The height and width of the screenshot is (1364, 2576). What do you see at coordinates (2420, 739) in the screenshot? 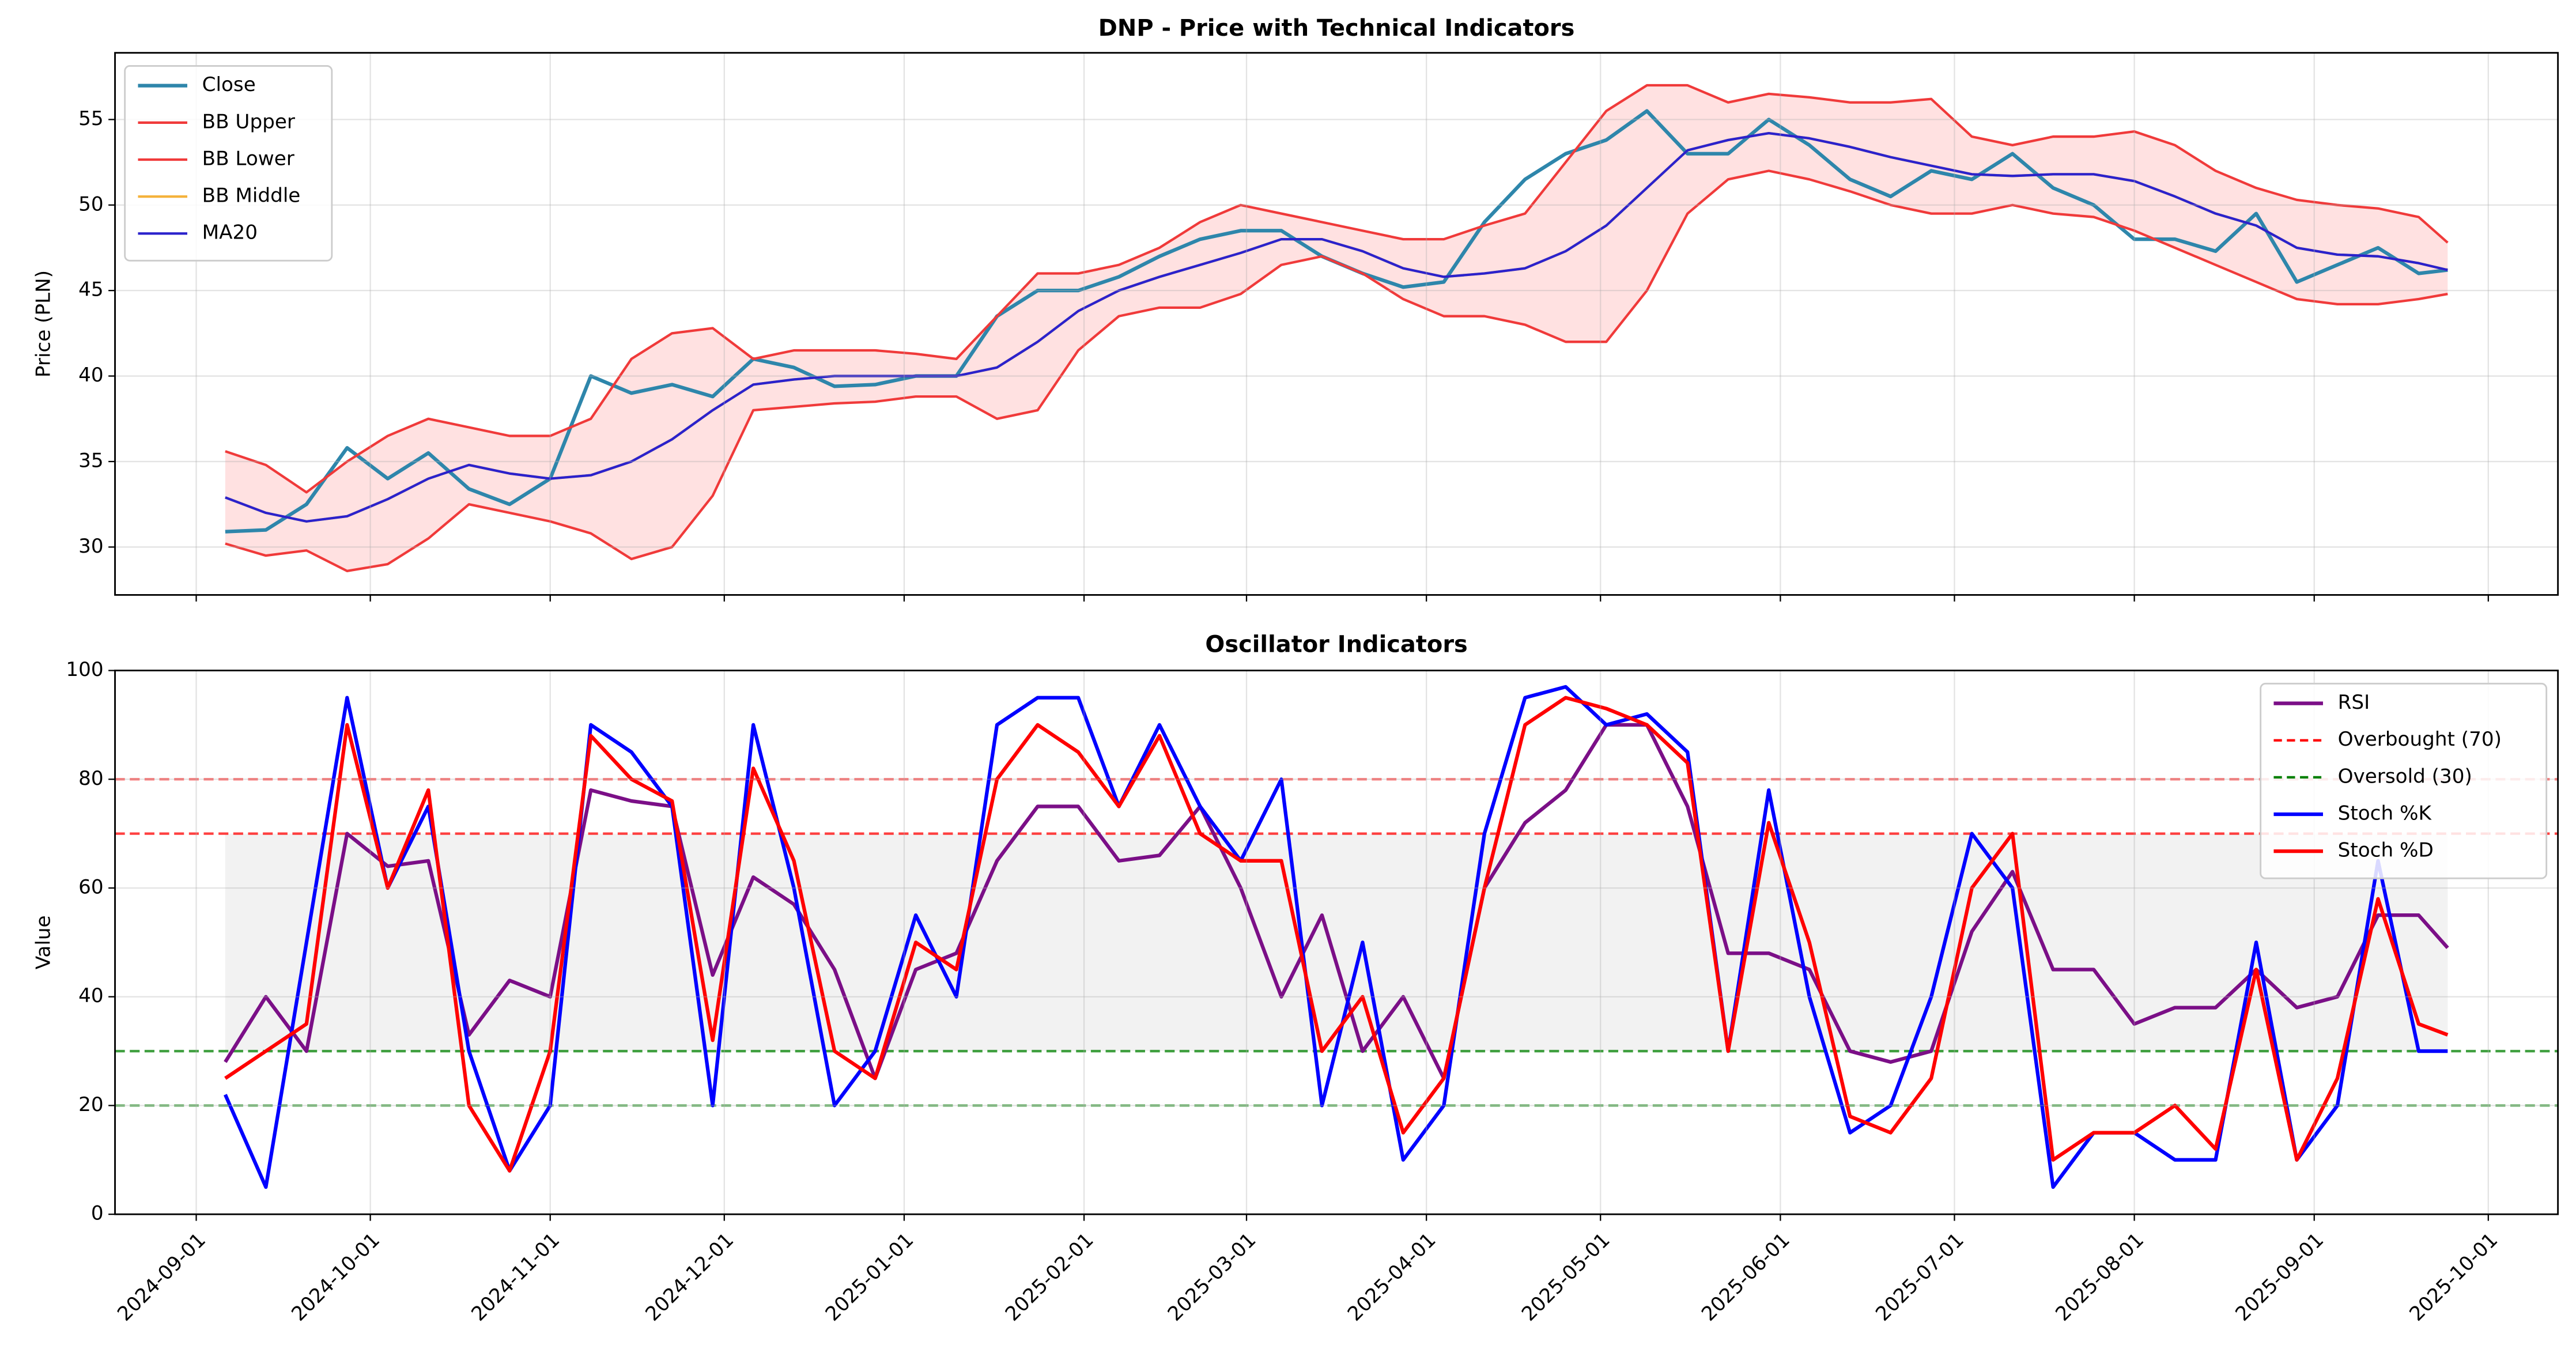
I see `legend-label: Overbought (70)` at bounding box center [2420, 739].